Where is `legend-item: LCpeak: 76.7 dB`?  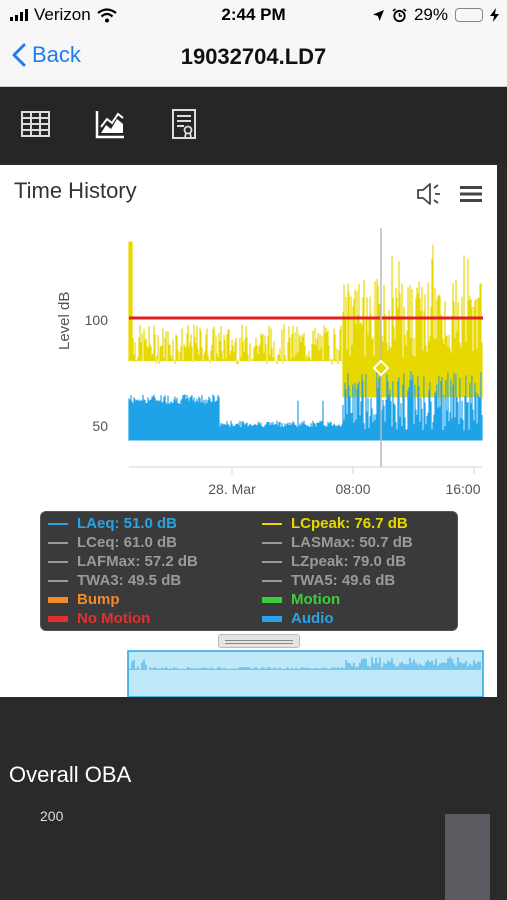
legend-item: LCpeak: 76.7 dB is located at coordinates (335, 523).